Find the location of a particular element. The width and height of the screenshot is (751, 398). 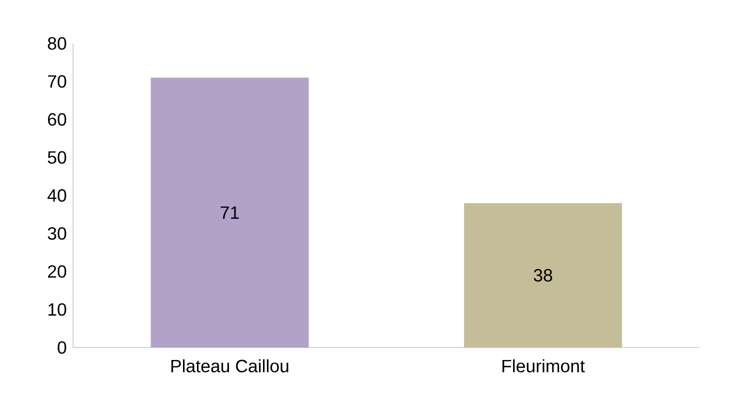

y-tick-label: 30 is located at coordinates (57, 233).